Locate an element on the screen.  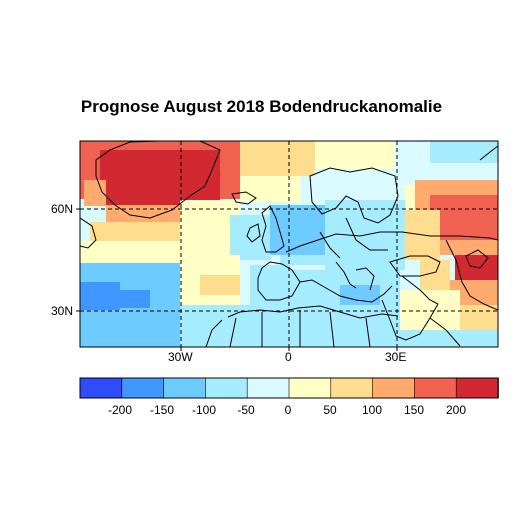
lat-label-60n: 60N is located at coordinates (62, 209).